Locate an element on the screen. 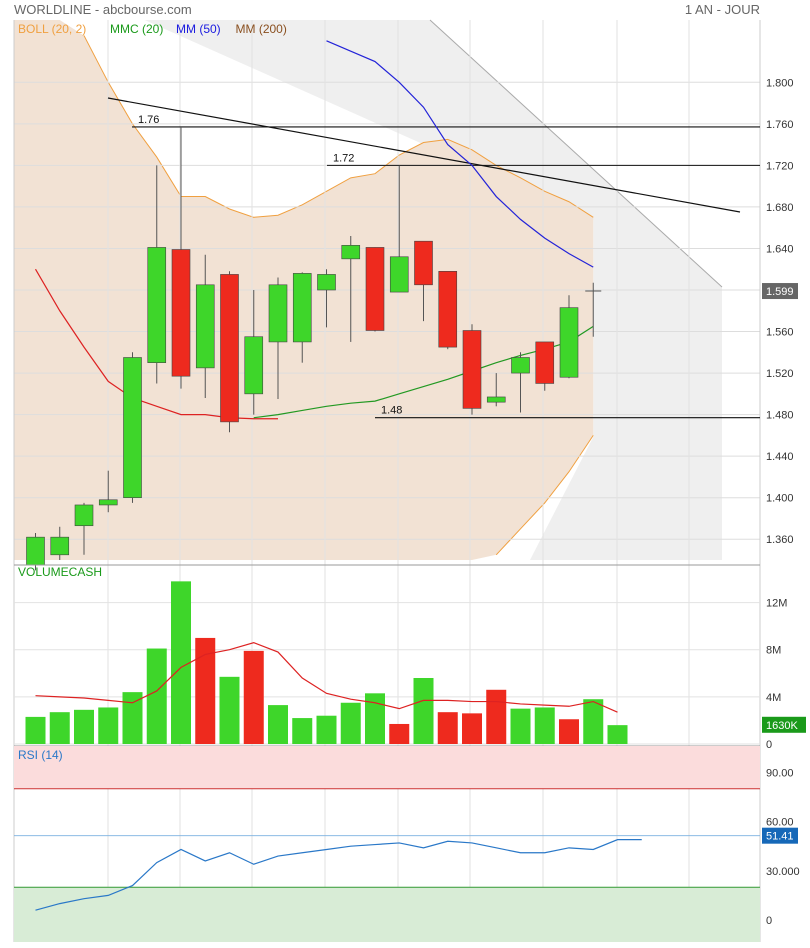  bollinger-upper-line is located at coordinates (338, 126).